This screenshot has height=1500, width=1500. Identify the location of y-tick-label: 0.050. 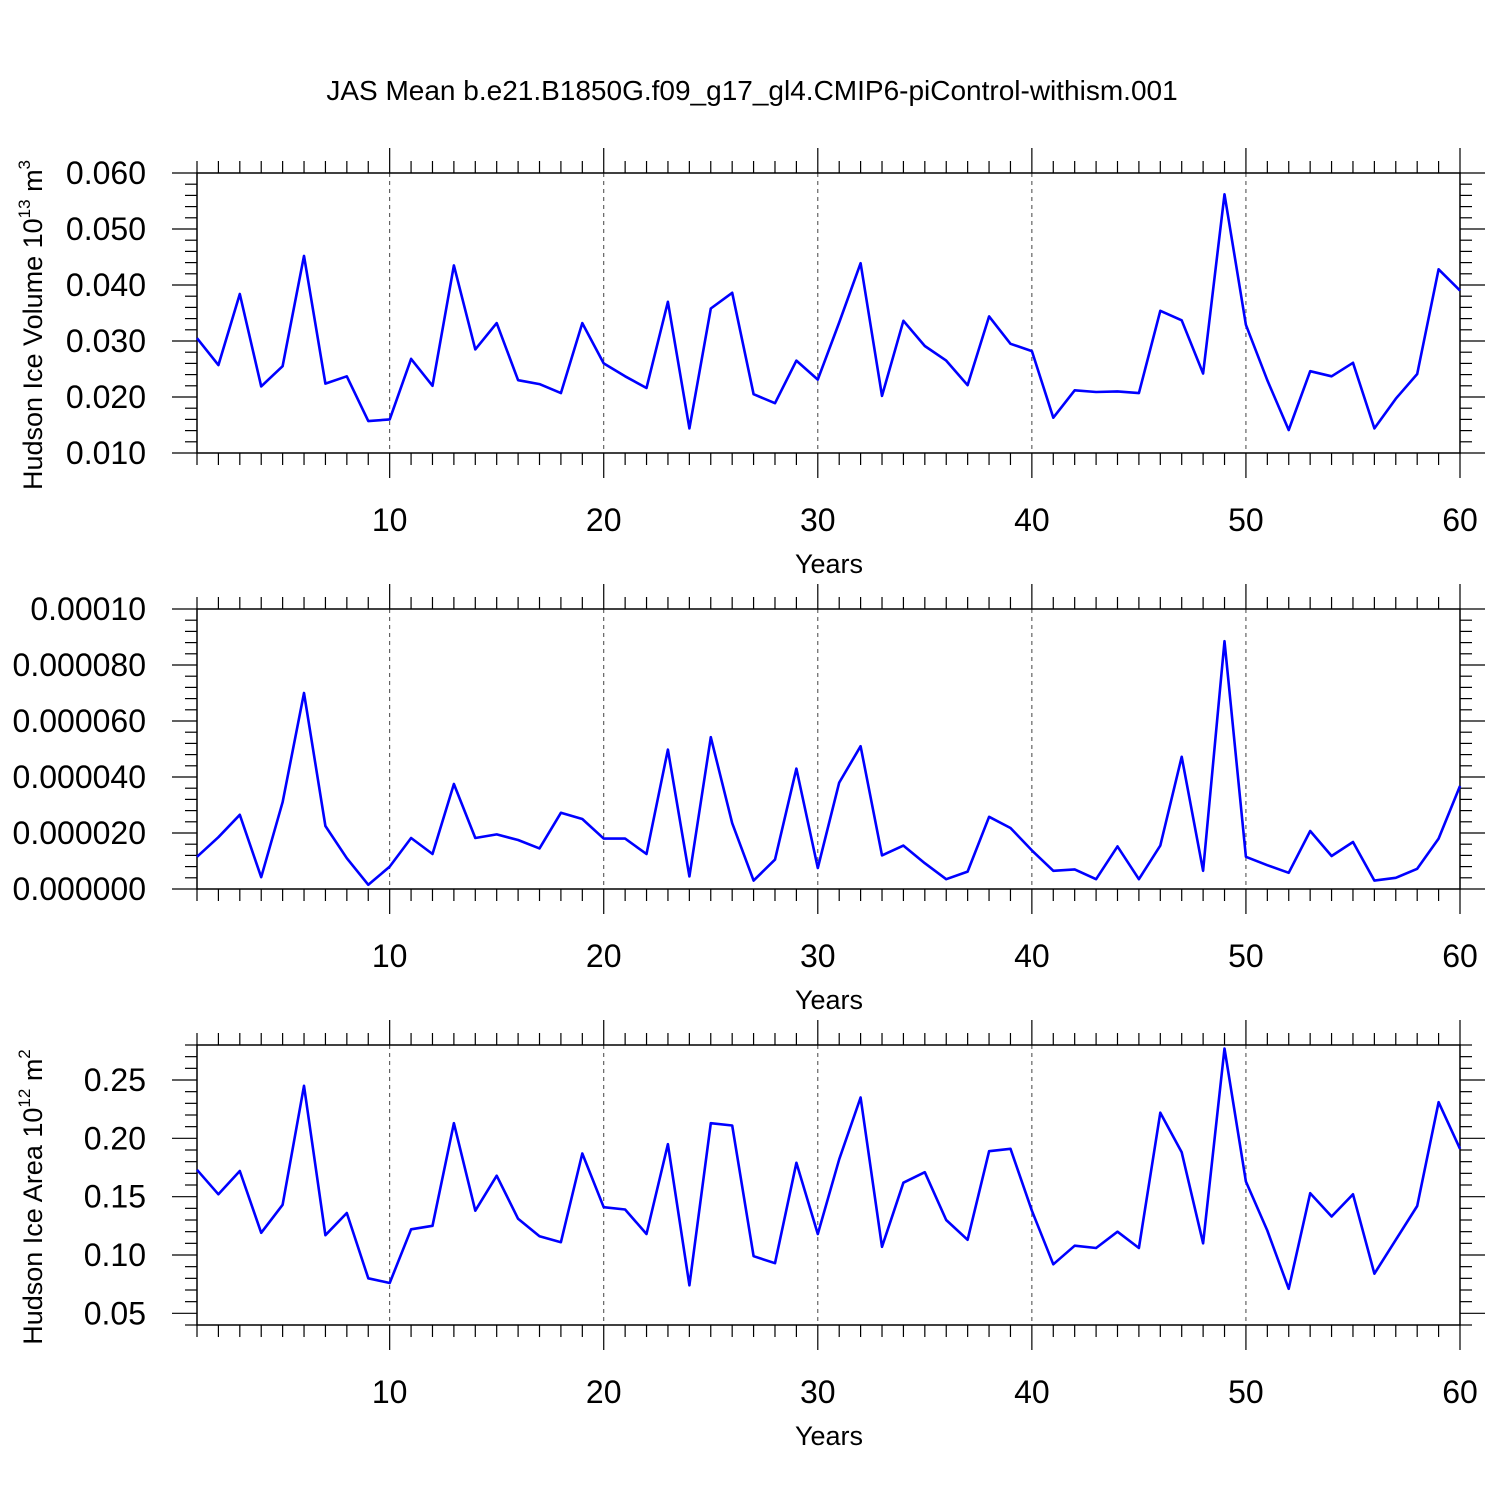
(106, 229).